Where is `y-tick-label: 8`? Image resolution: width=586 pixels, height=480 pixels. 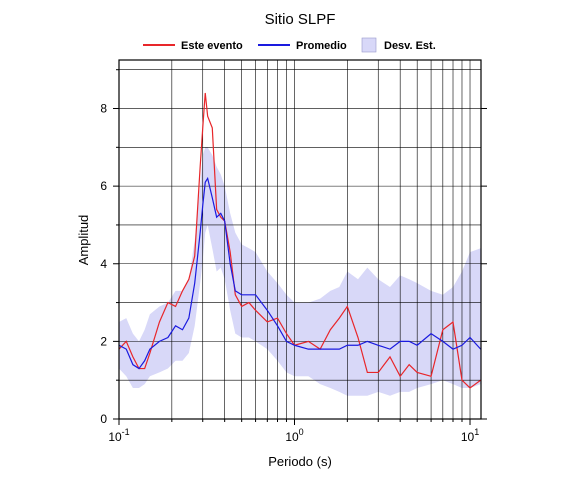
y-tick-label: 8 is located at coordinates (103, 109).